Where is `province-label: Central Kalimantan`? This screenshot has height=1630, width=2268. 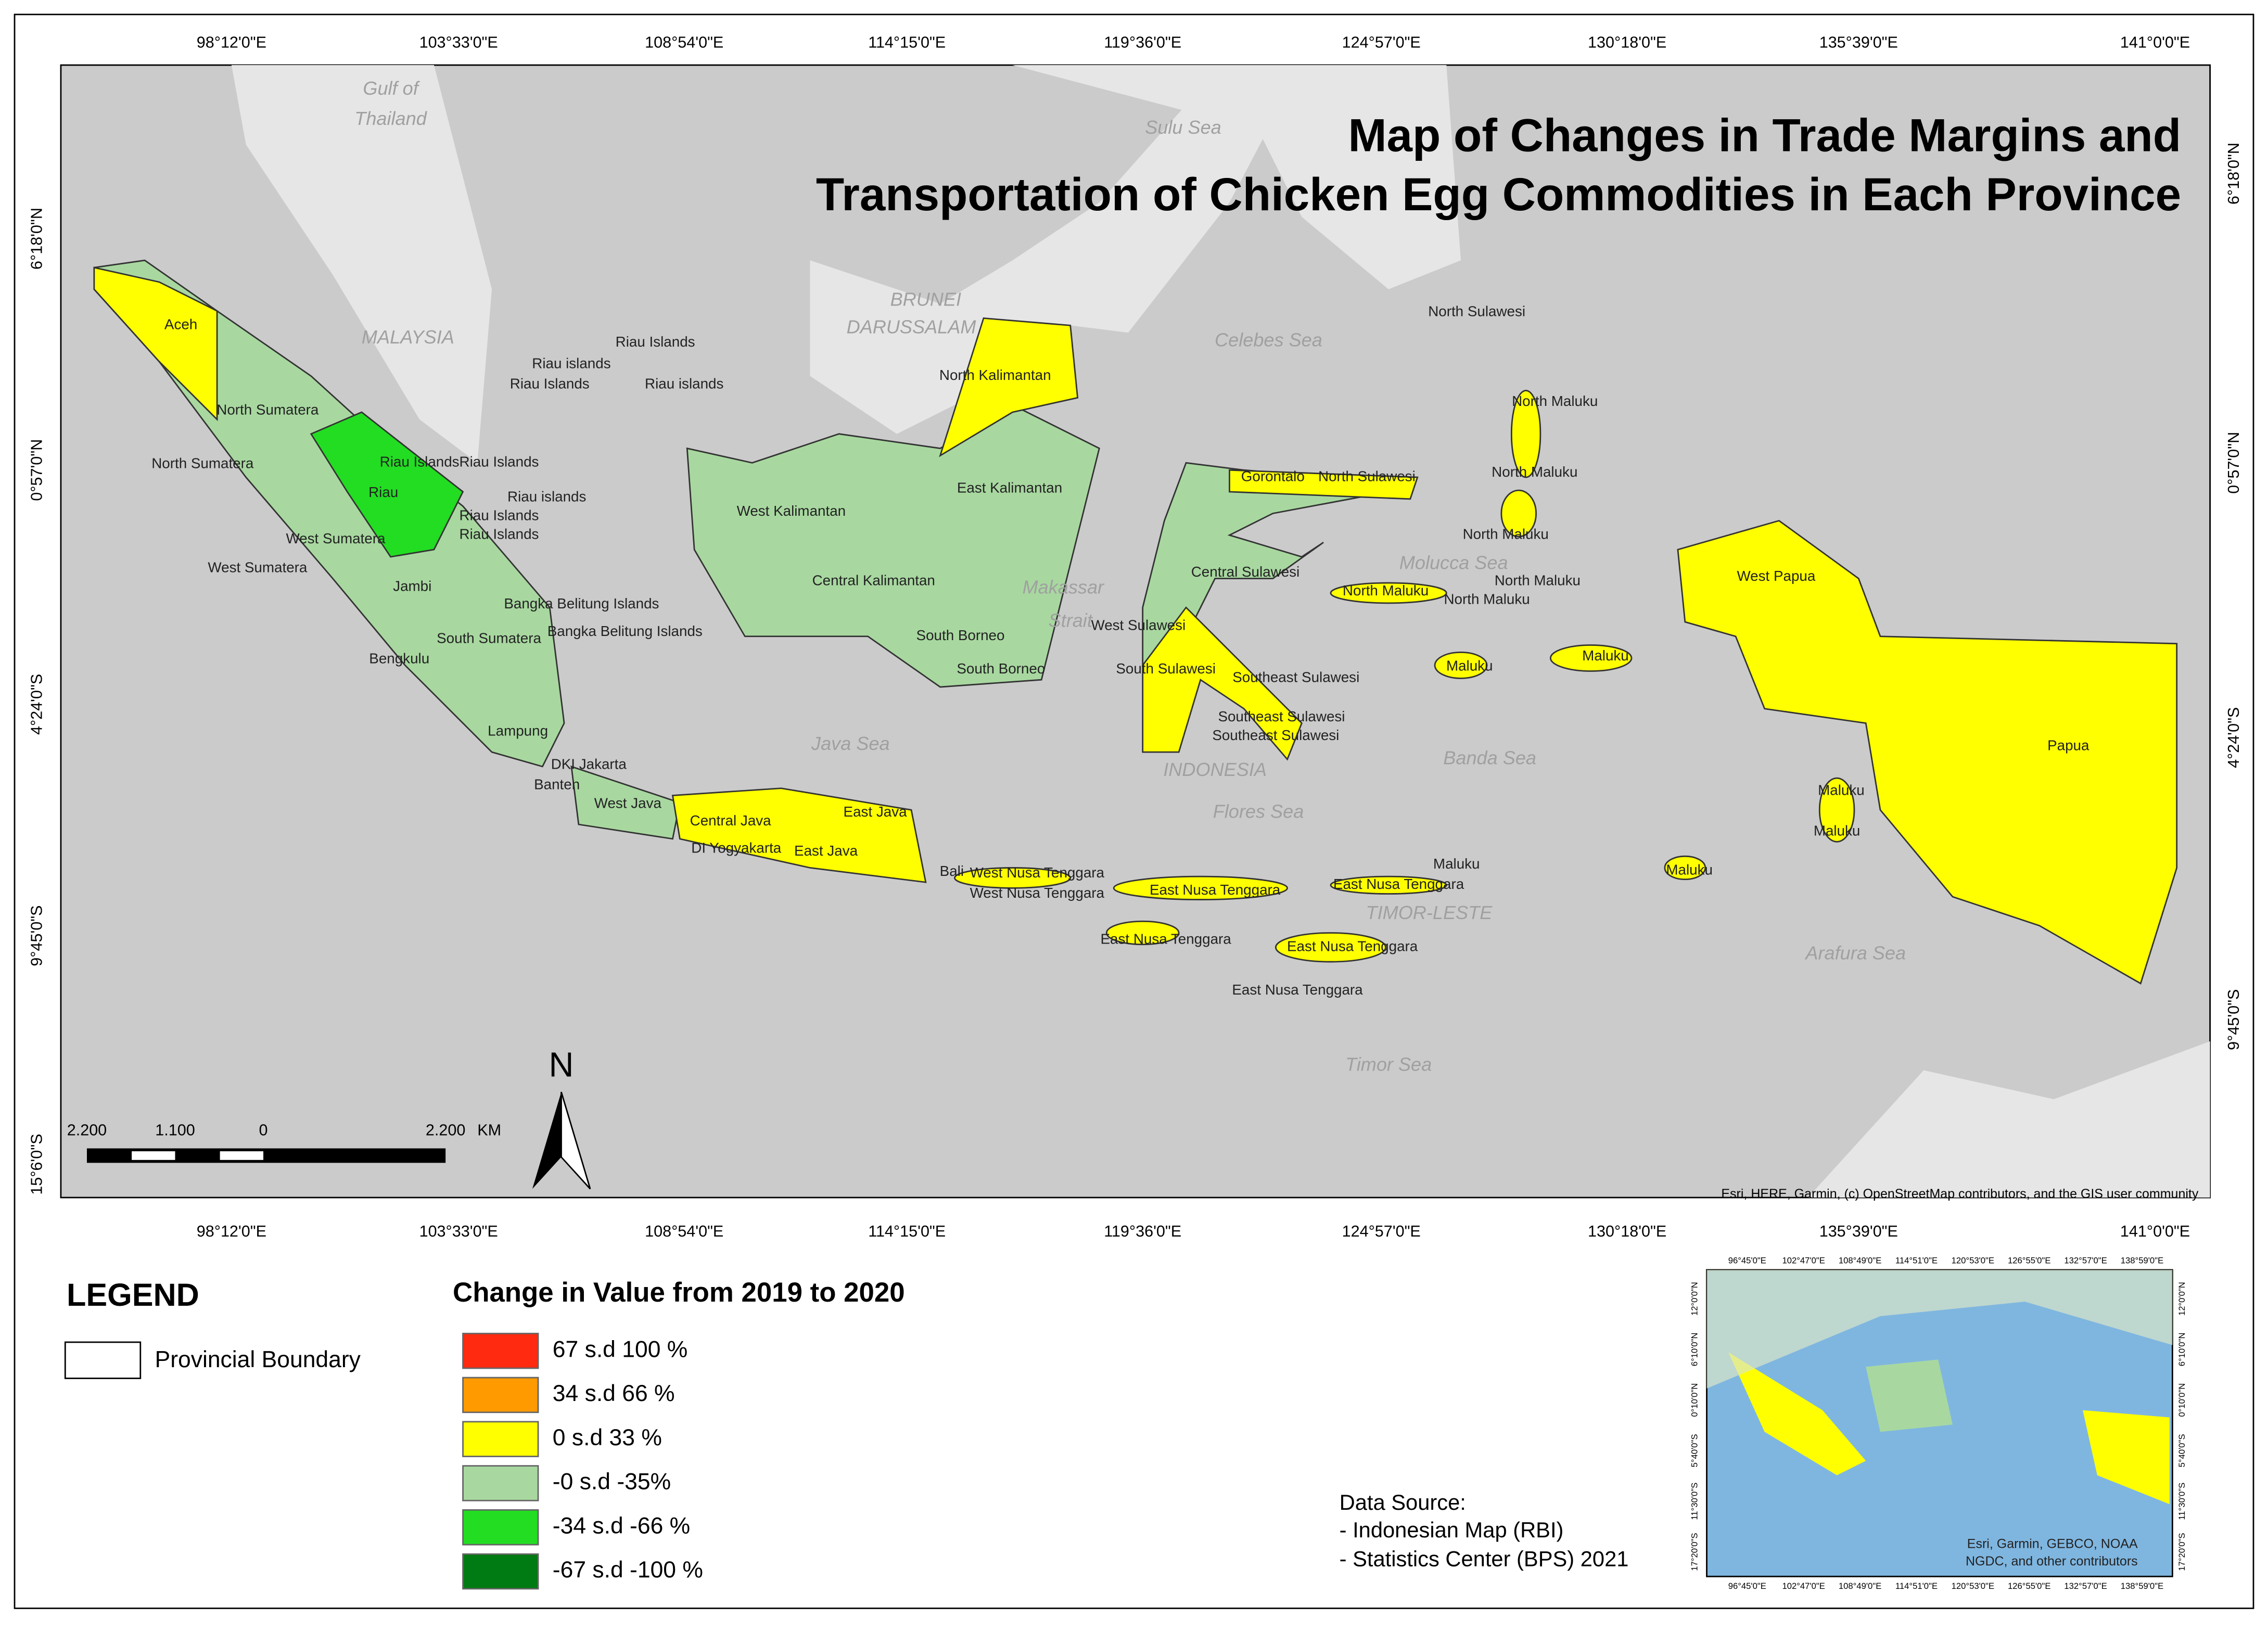
province-label: Central Kalimantan is located at coordinates (873, 580).